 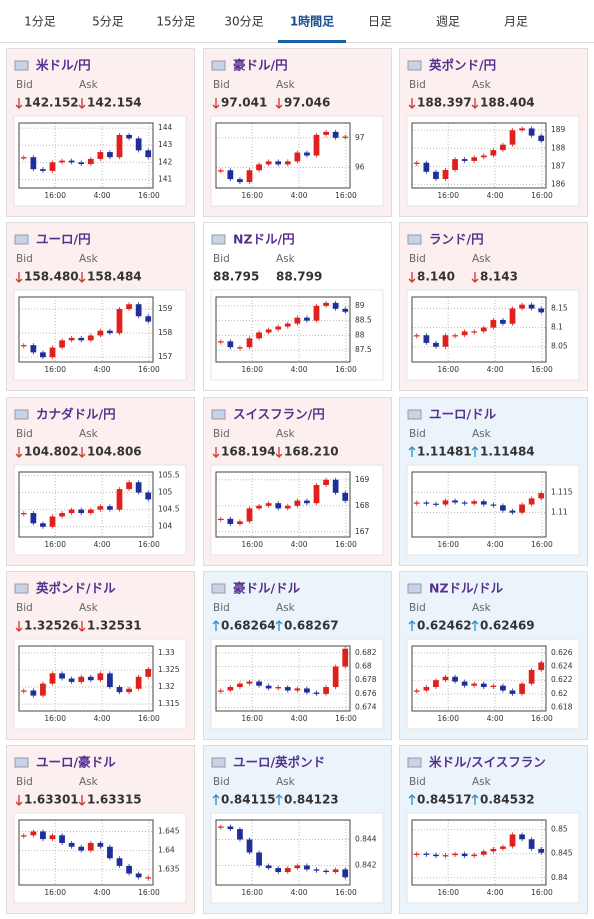 What do you see at coordinates (76, 588) in the screenshot?
I see `pair-title: 英ポンド/ドル` at bounding box center [76, 588].